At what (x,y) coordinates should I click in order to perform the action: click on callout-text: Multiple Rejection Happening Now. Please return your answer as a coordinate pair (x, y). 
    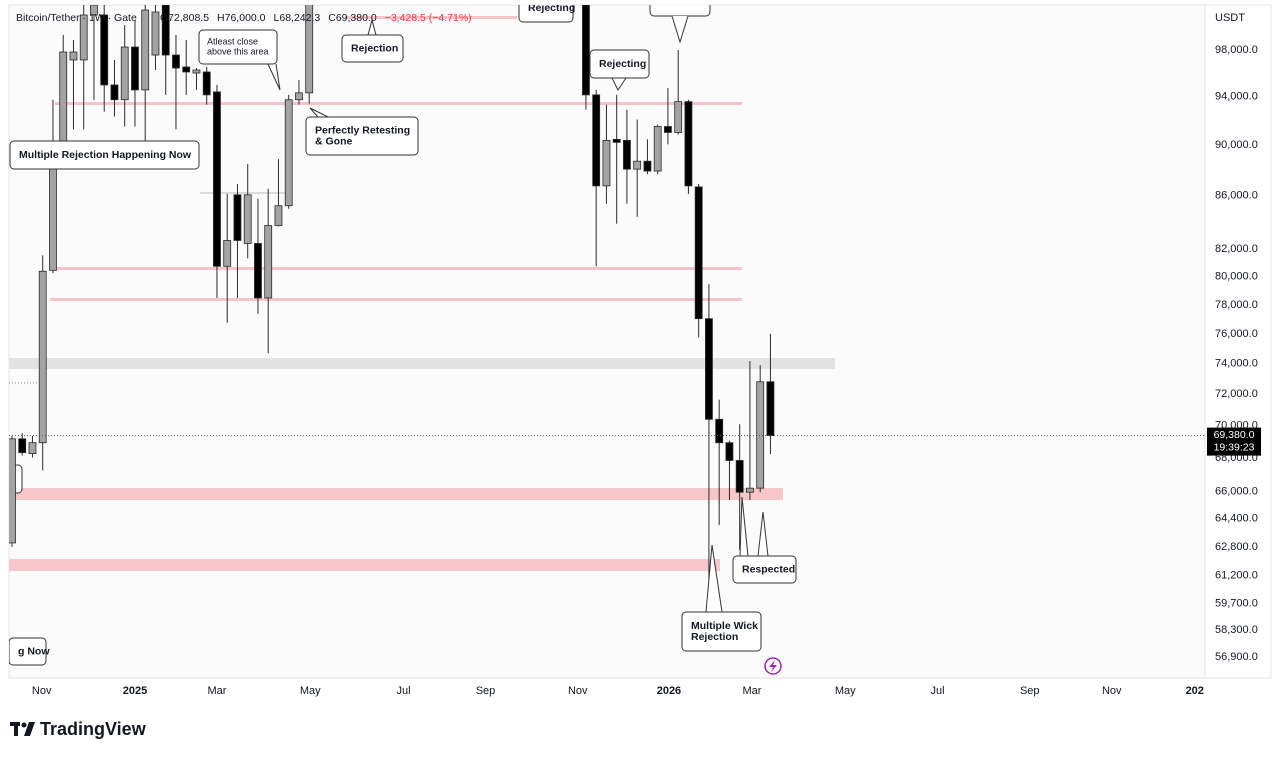
    Looking at the image, I should click on (105, 155).